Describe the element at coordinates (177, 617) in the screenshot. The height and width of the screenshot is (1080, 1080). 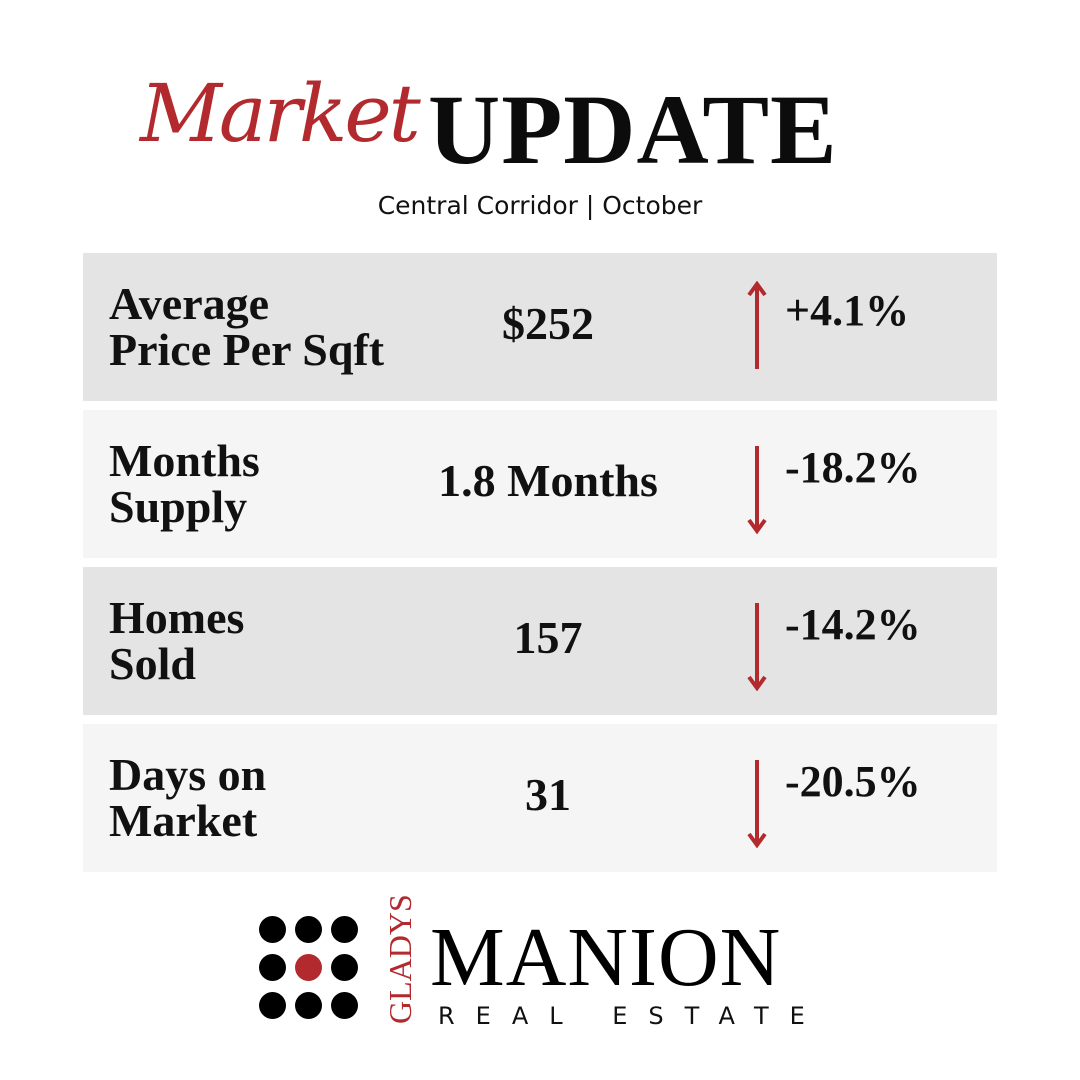
I see `metric-label-line1: Homes` at that location.